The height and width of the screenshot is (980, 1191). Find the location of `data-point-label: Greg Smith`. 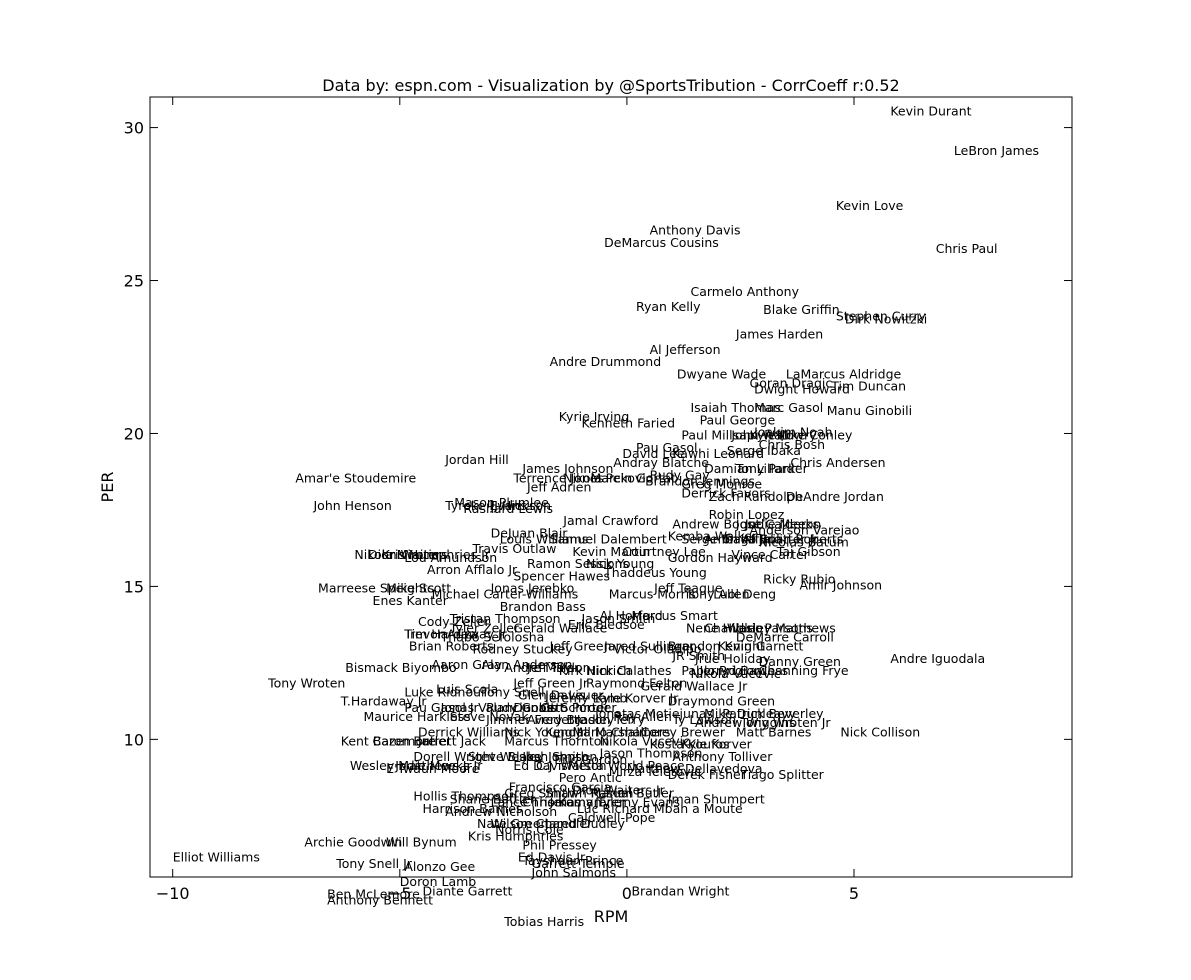

data-point-label: Greg Smith is located at coordinates (539, 792).